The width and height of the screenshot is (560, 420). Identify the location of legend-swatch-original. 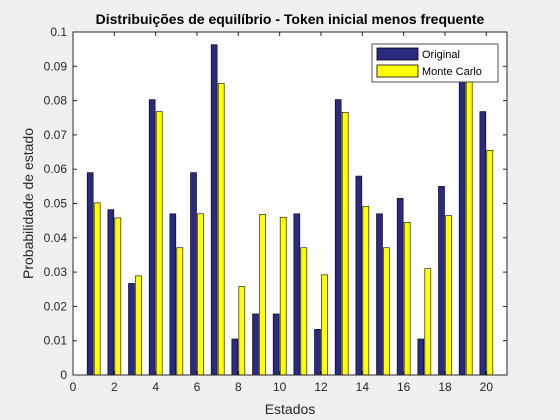
(397, 54).